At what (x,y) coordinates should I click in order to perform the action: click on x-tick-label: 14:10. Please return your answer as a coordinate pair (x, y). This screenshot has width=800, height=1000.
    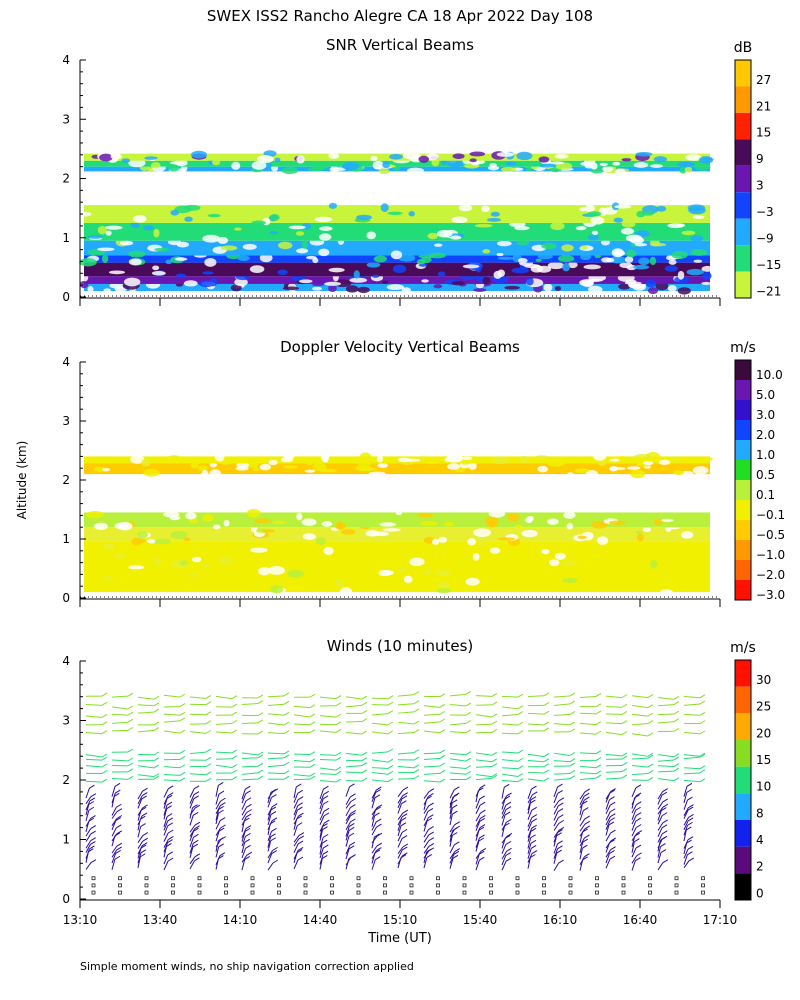
    Looking at the image, I should click on (240, 920).